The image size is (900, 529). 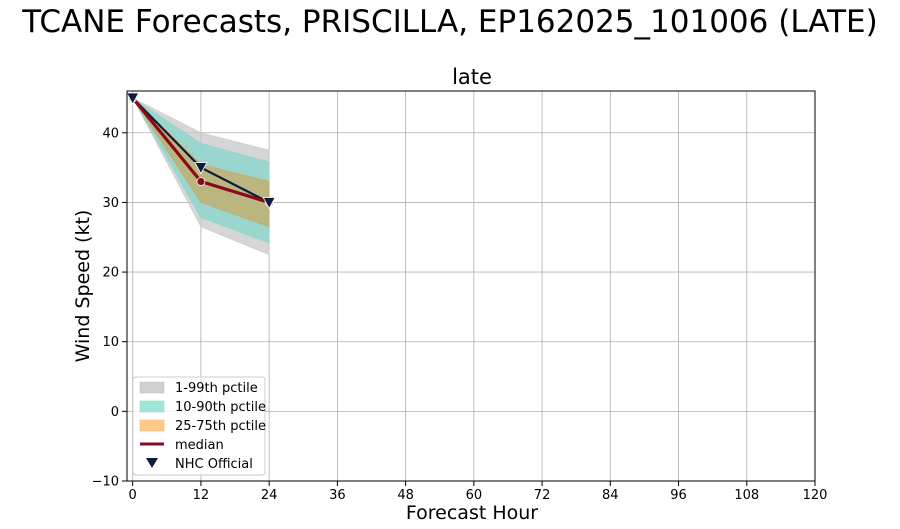 I want to click on x-tick-label: 12, so click(x=201, y=495).